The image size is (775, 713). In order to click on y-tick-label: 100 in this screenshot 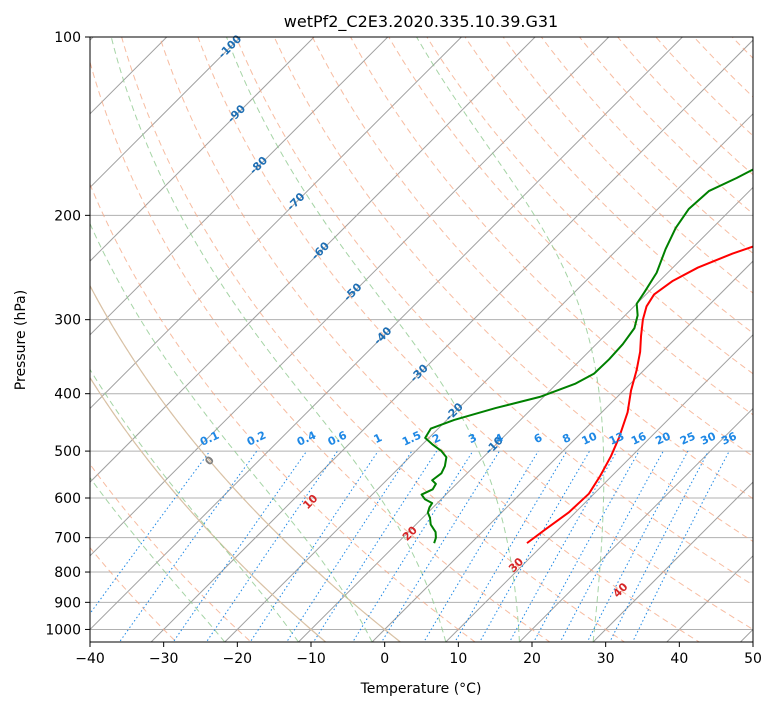, I will do `click(67, 38)`.